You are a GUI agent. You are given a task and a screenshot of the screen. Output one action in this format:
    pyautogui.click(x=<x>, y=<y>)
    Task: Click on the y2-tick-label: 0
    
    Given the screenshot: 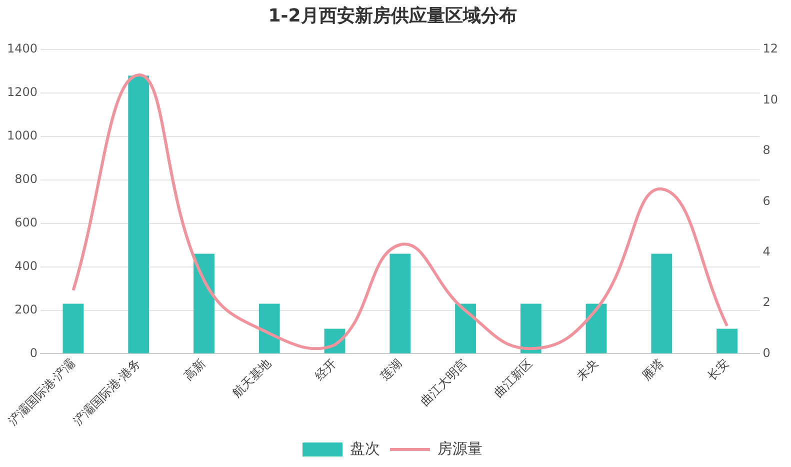 What is the action you would take?
    pyautogui.click(x=766, y=353)
    